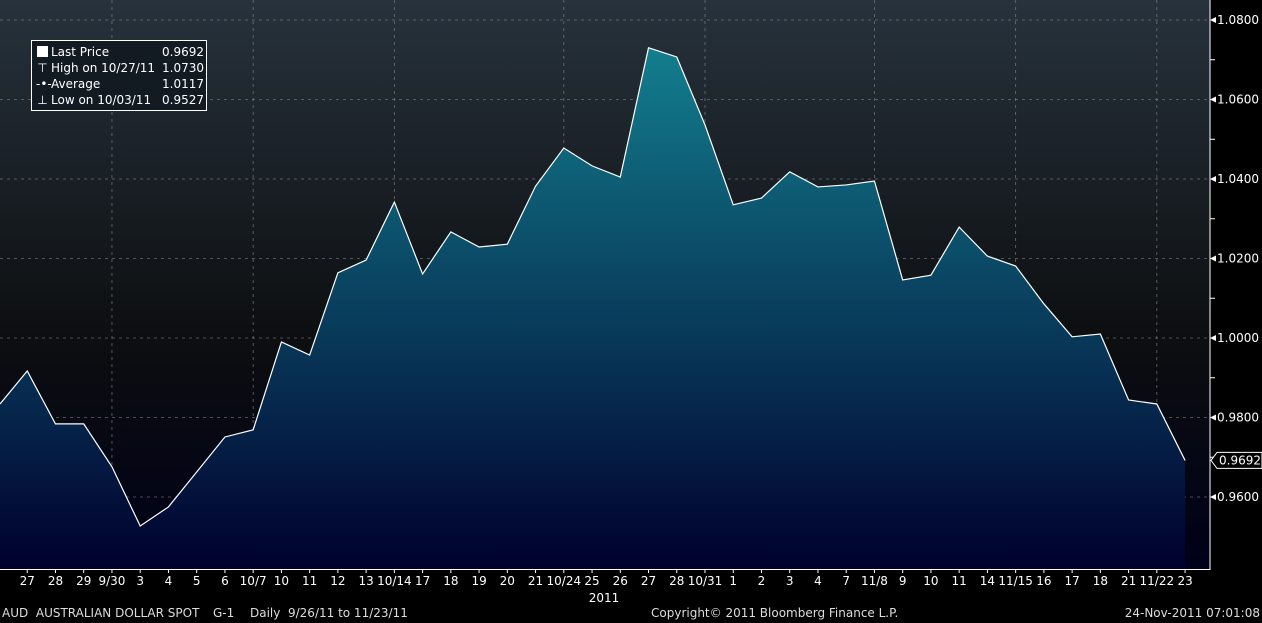 Image resolution: width=1262 pixels, height=623 pixels. I want to click on legend-label: Low on 10/03/11, so click(101, 100).